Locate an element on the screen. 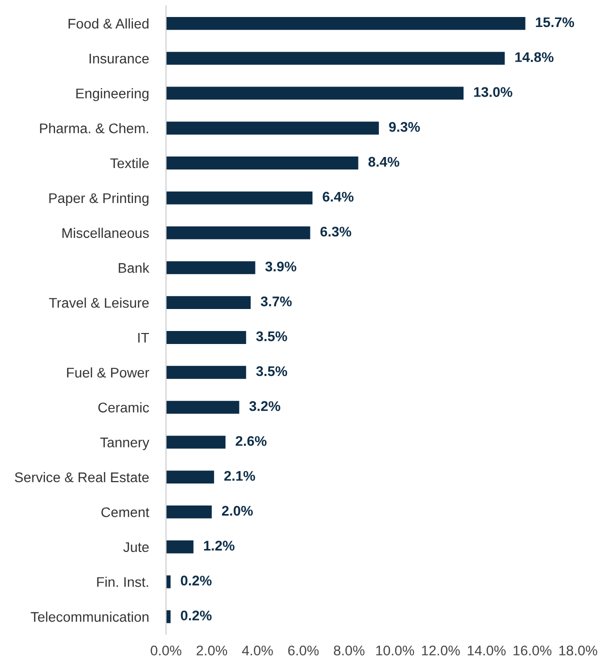 The width and height of the screenshot is (601, 664). x-tick-label: 2.0% is located at coordinates (212, 651).